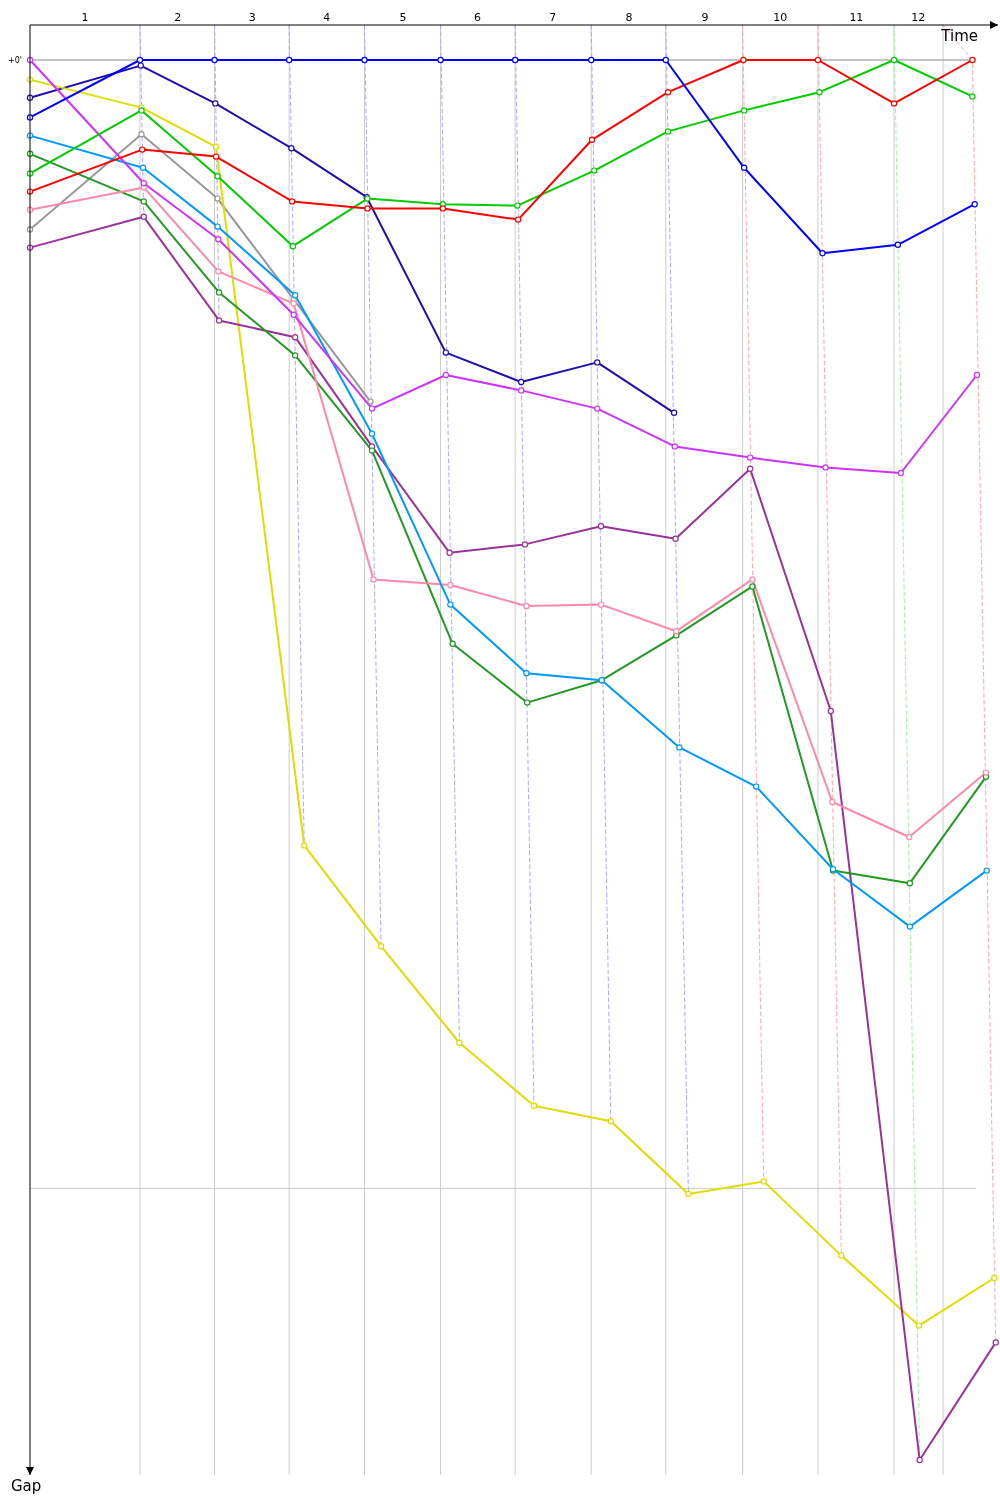 The image size is (1000, 1500). What do you see at coordinates (85, 17) in the screenshot?
I see `x-tick-label: 1` at bounding box center [85, 17].